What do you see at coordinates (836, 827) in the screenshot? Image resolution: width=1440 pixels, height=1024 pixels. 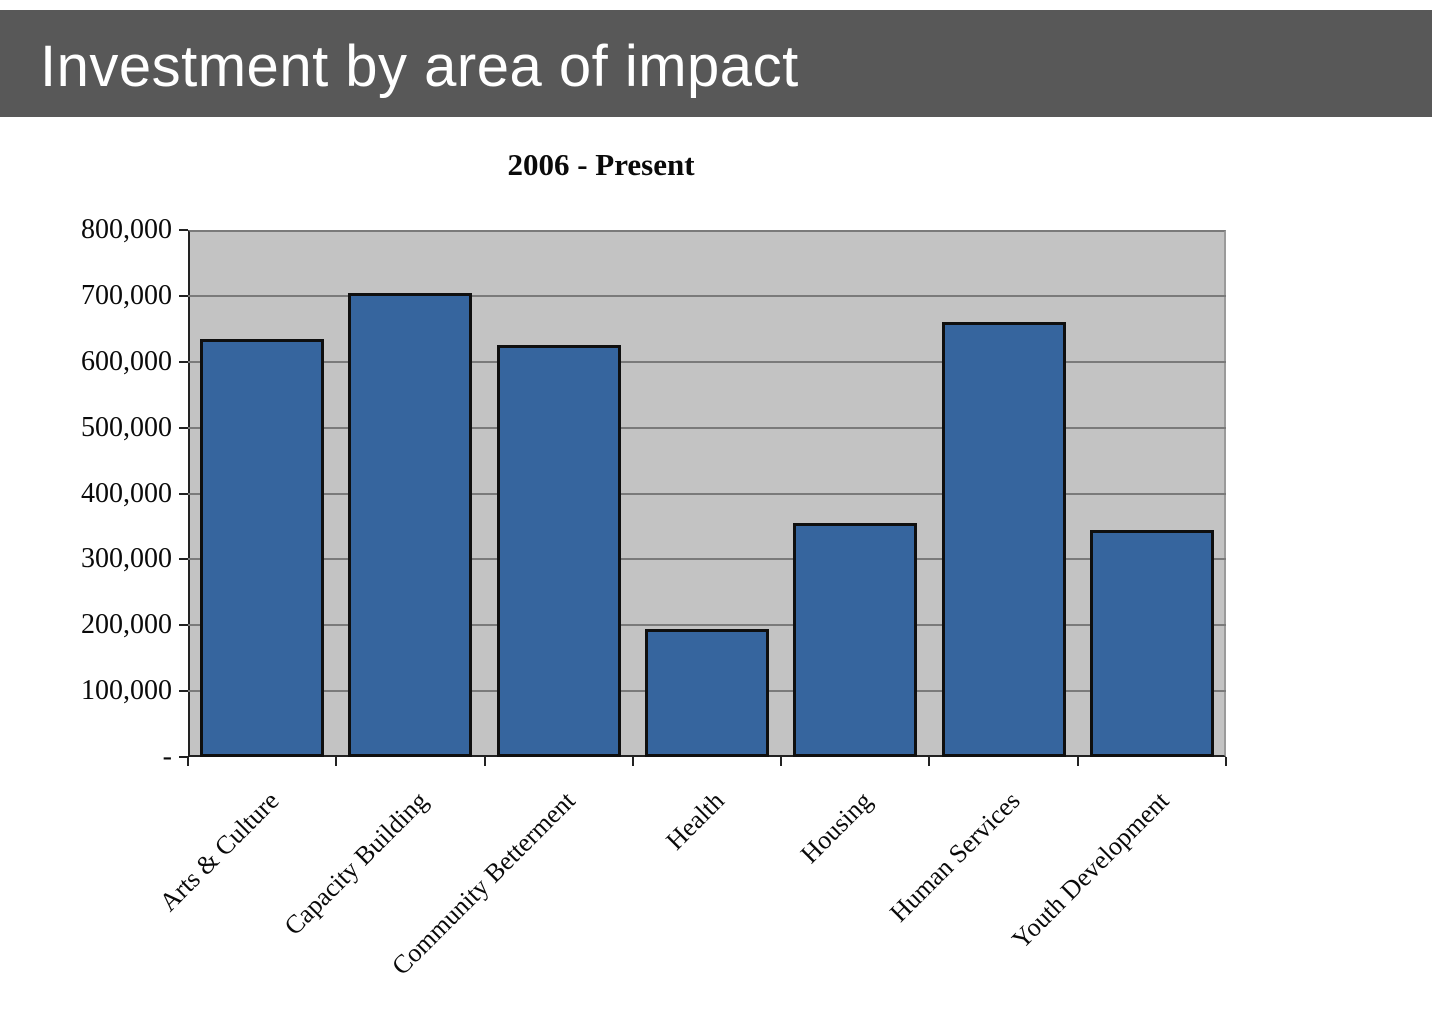 I see `x-axis-category-label: Housing` at bounding box center [836, 827].